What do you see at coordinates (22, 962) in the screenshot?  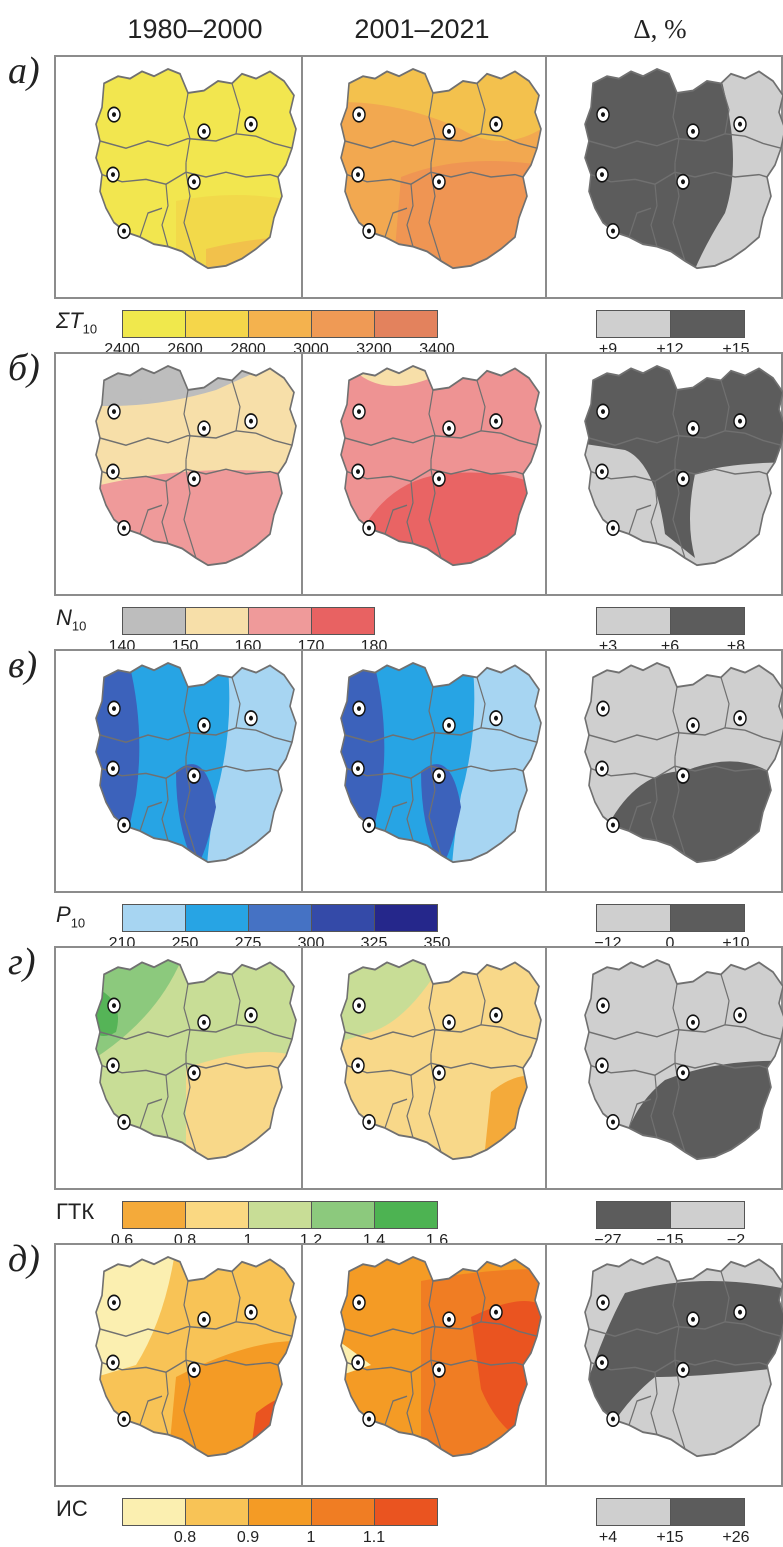 I see `panel-label: г)` at bounding box center [22, 962].